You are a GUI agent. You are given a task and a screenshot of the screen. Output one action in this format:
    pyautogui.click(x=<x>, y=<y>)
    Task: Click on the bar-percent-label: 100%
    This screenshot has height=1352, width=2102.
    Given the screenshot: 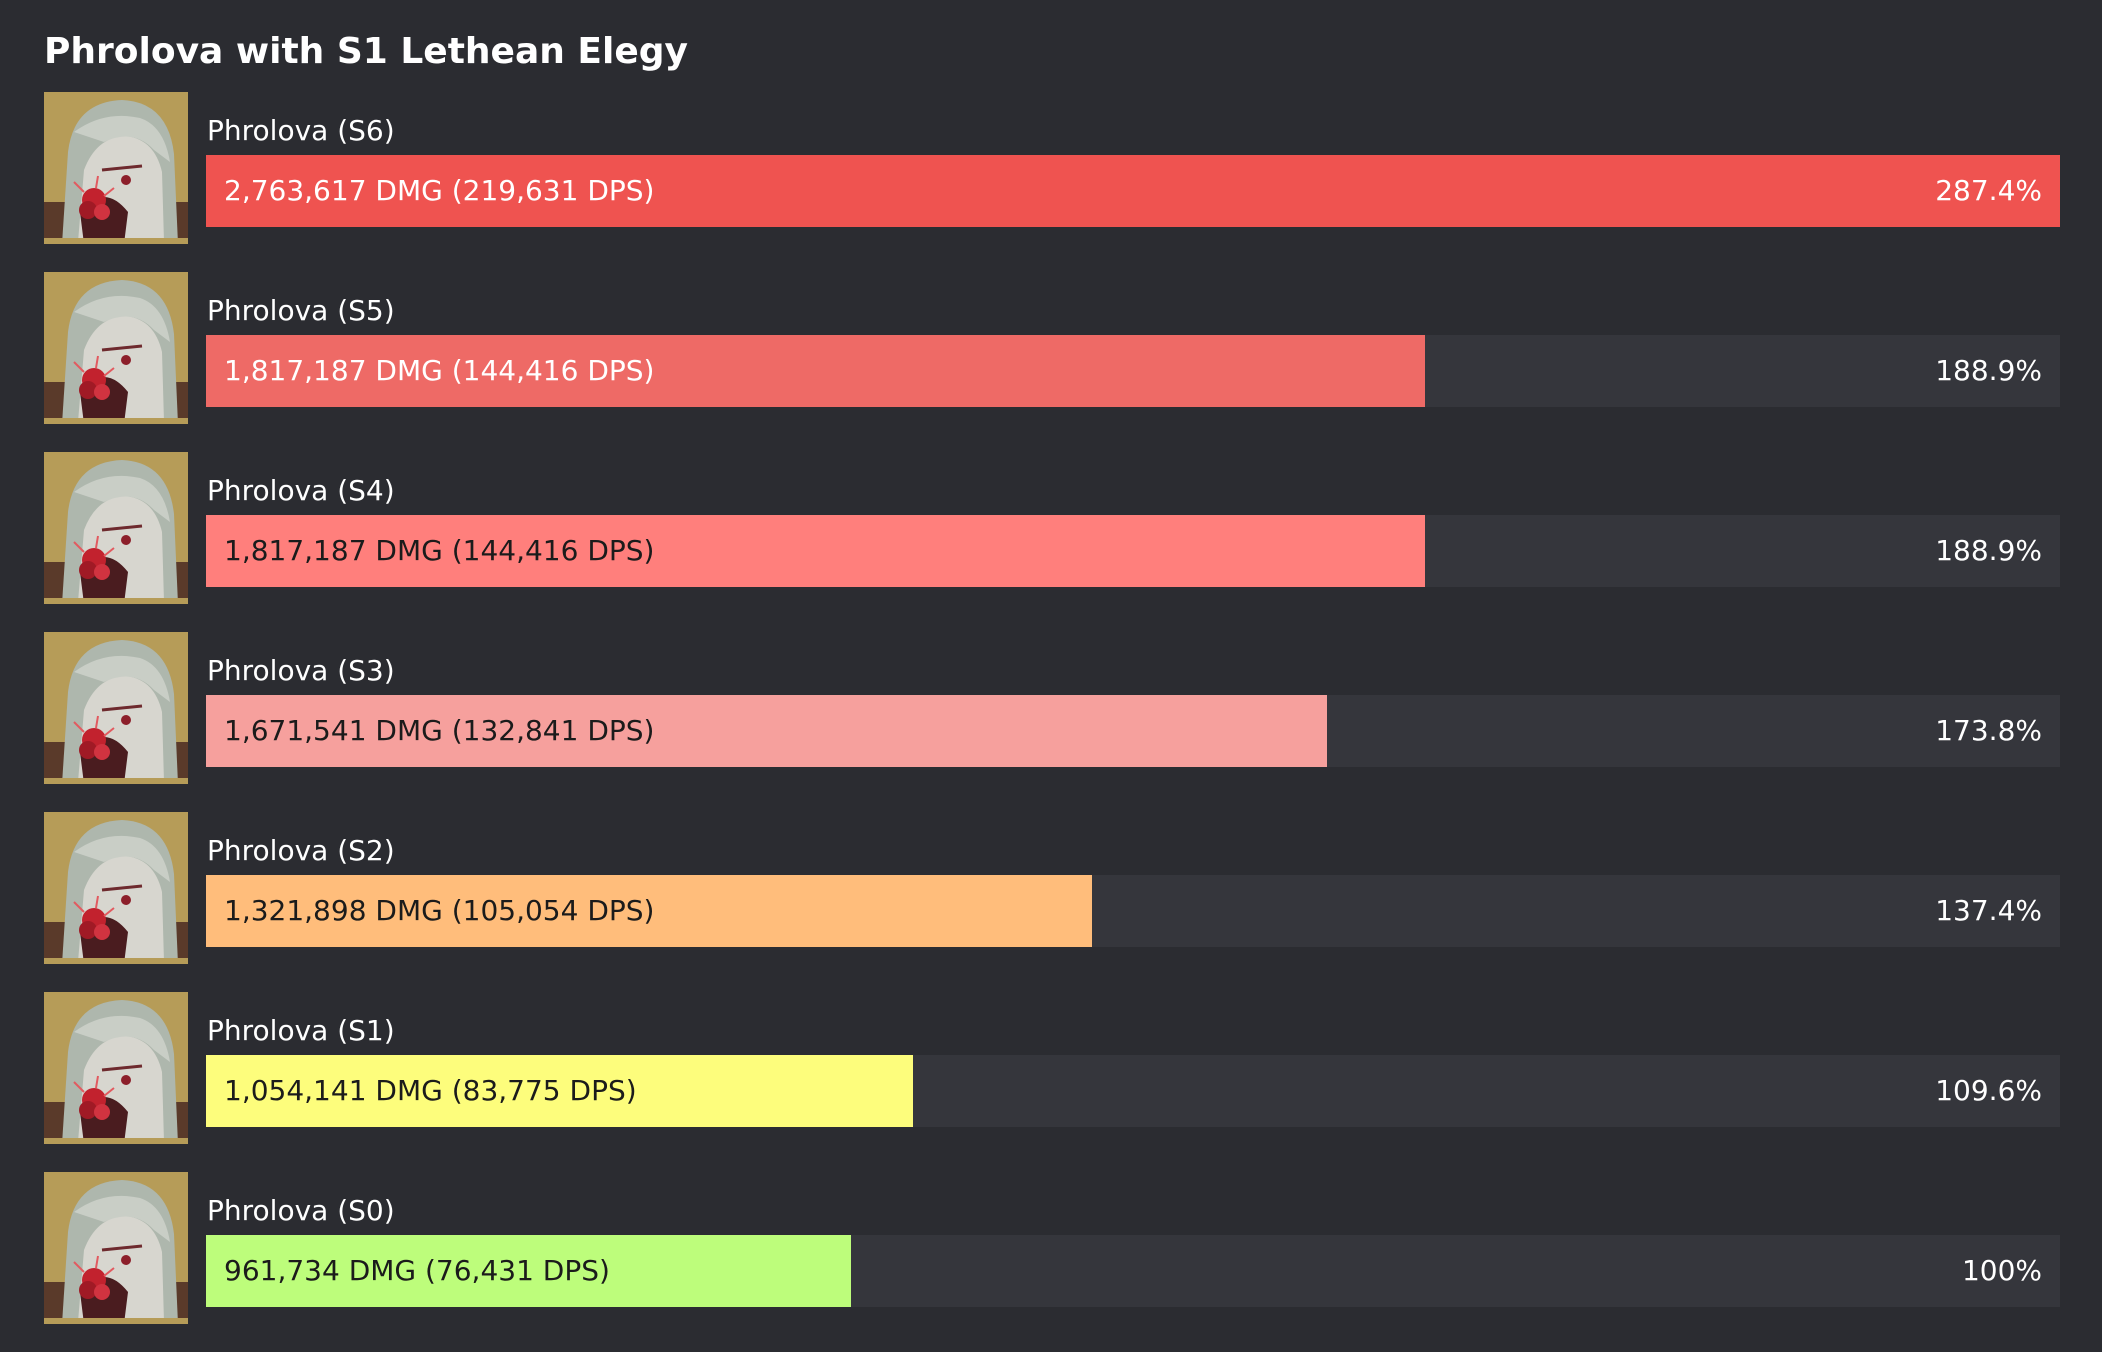 What is the action you would take?
    pyautogui.click(x=2001, y=1270)
    